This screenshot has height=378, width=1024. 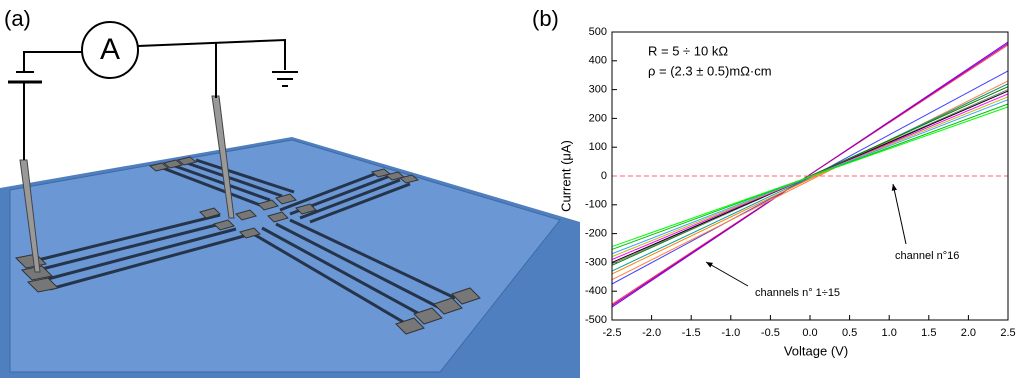 I want to click on annotation: channel n°16, so click(x=927, y=256).